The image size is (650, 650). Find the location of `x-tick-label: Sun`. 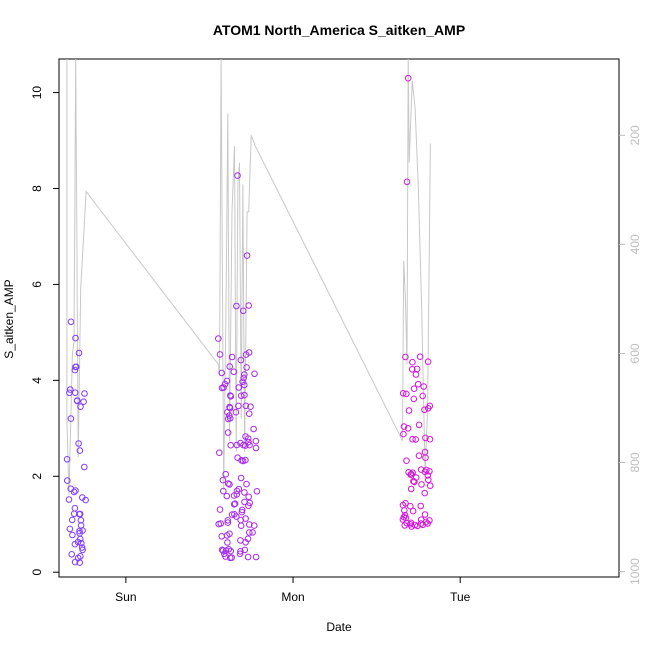

x-tick-label: Sun is located at coordinates (125, 597).